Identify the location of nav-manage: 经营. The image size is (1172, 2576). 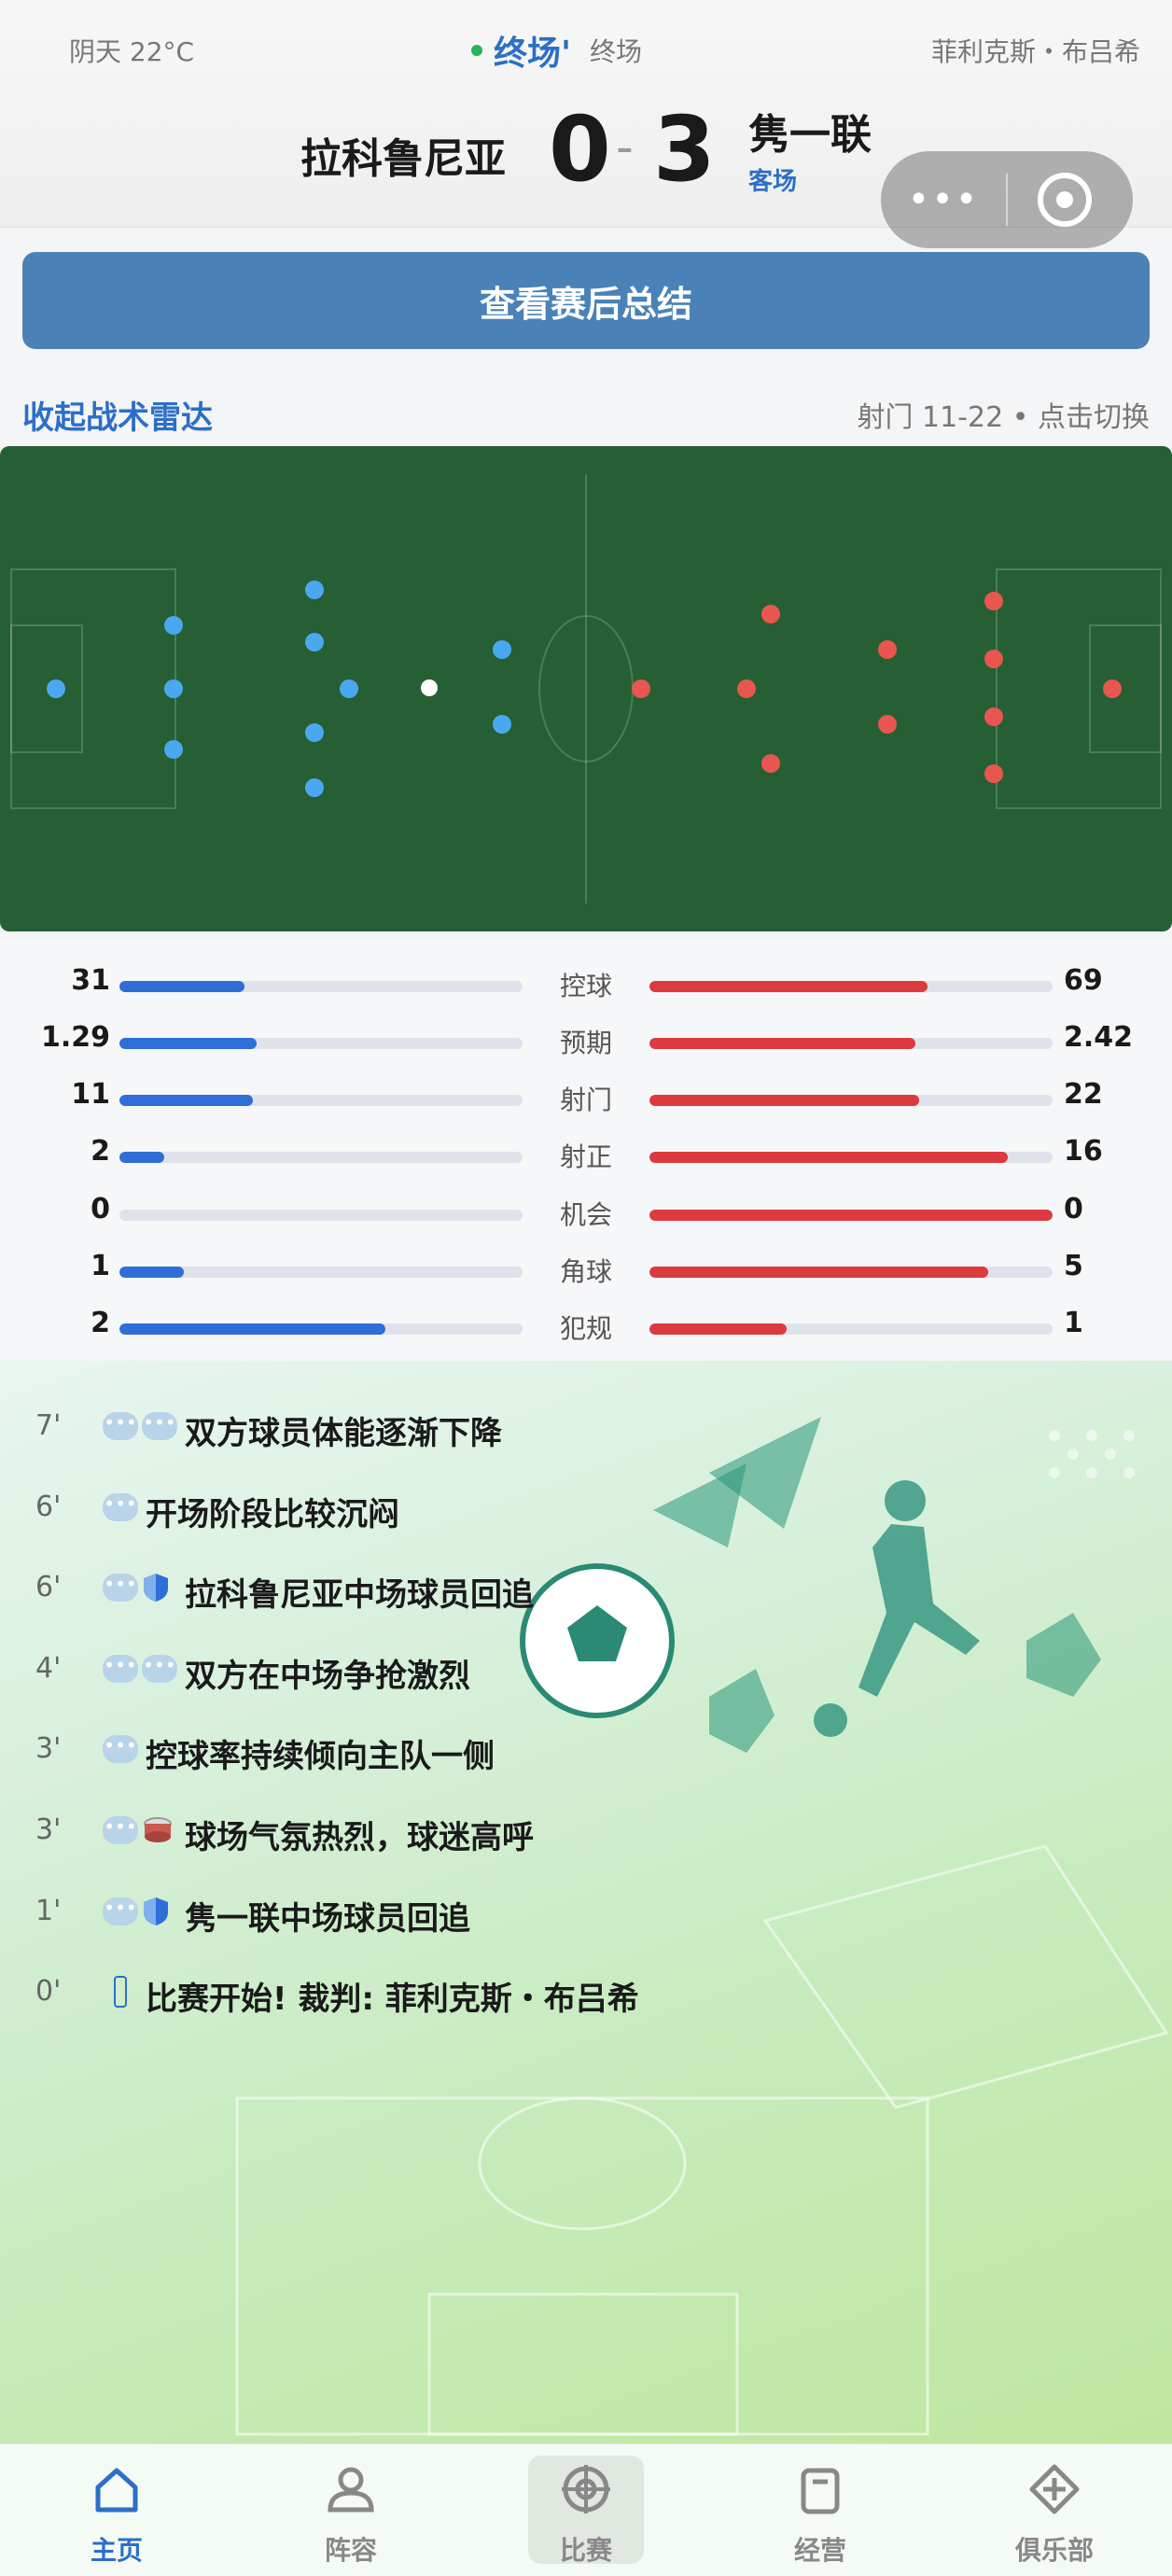
(820, 2510).